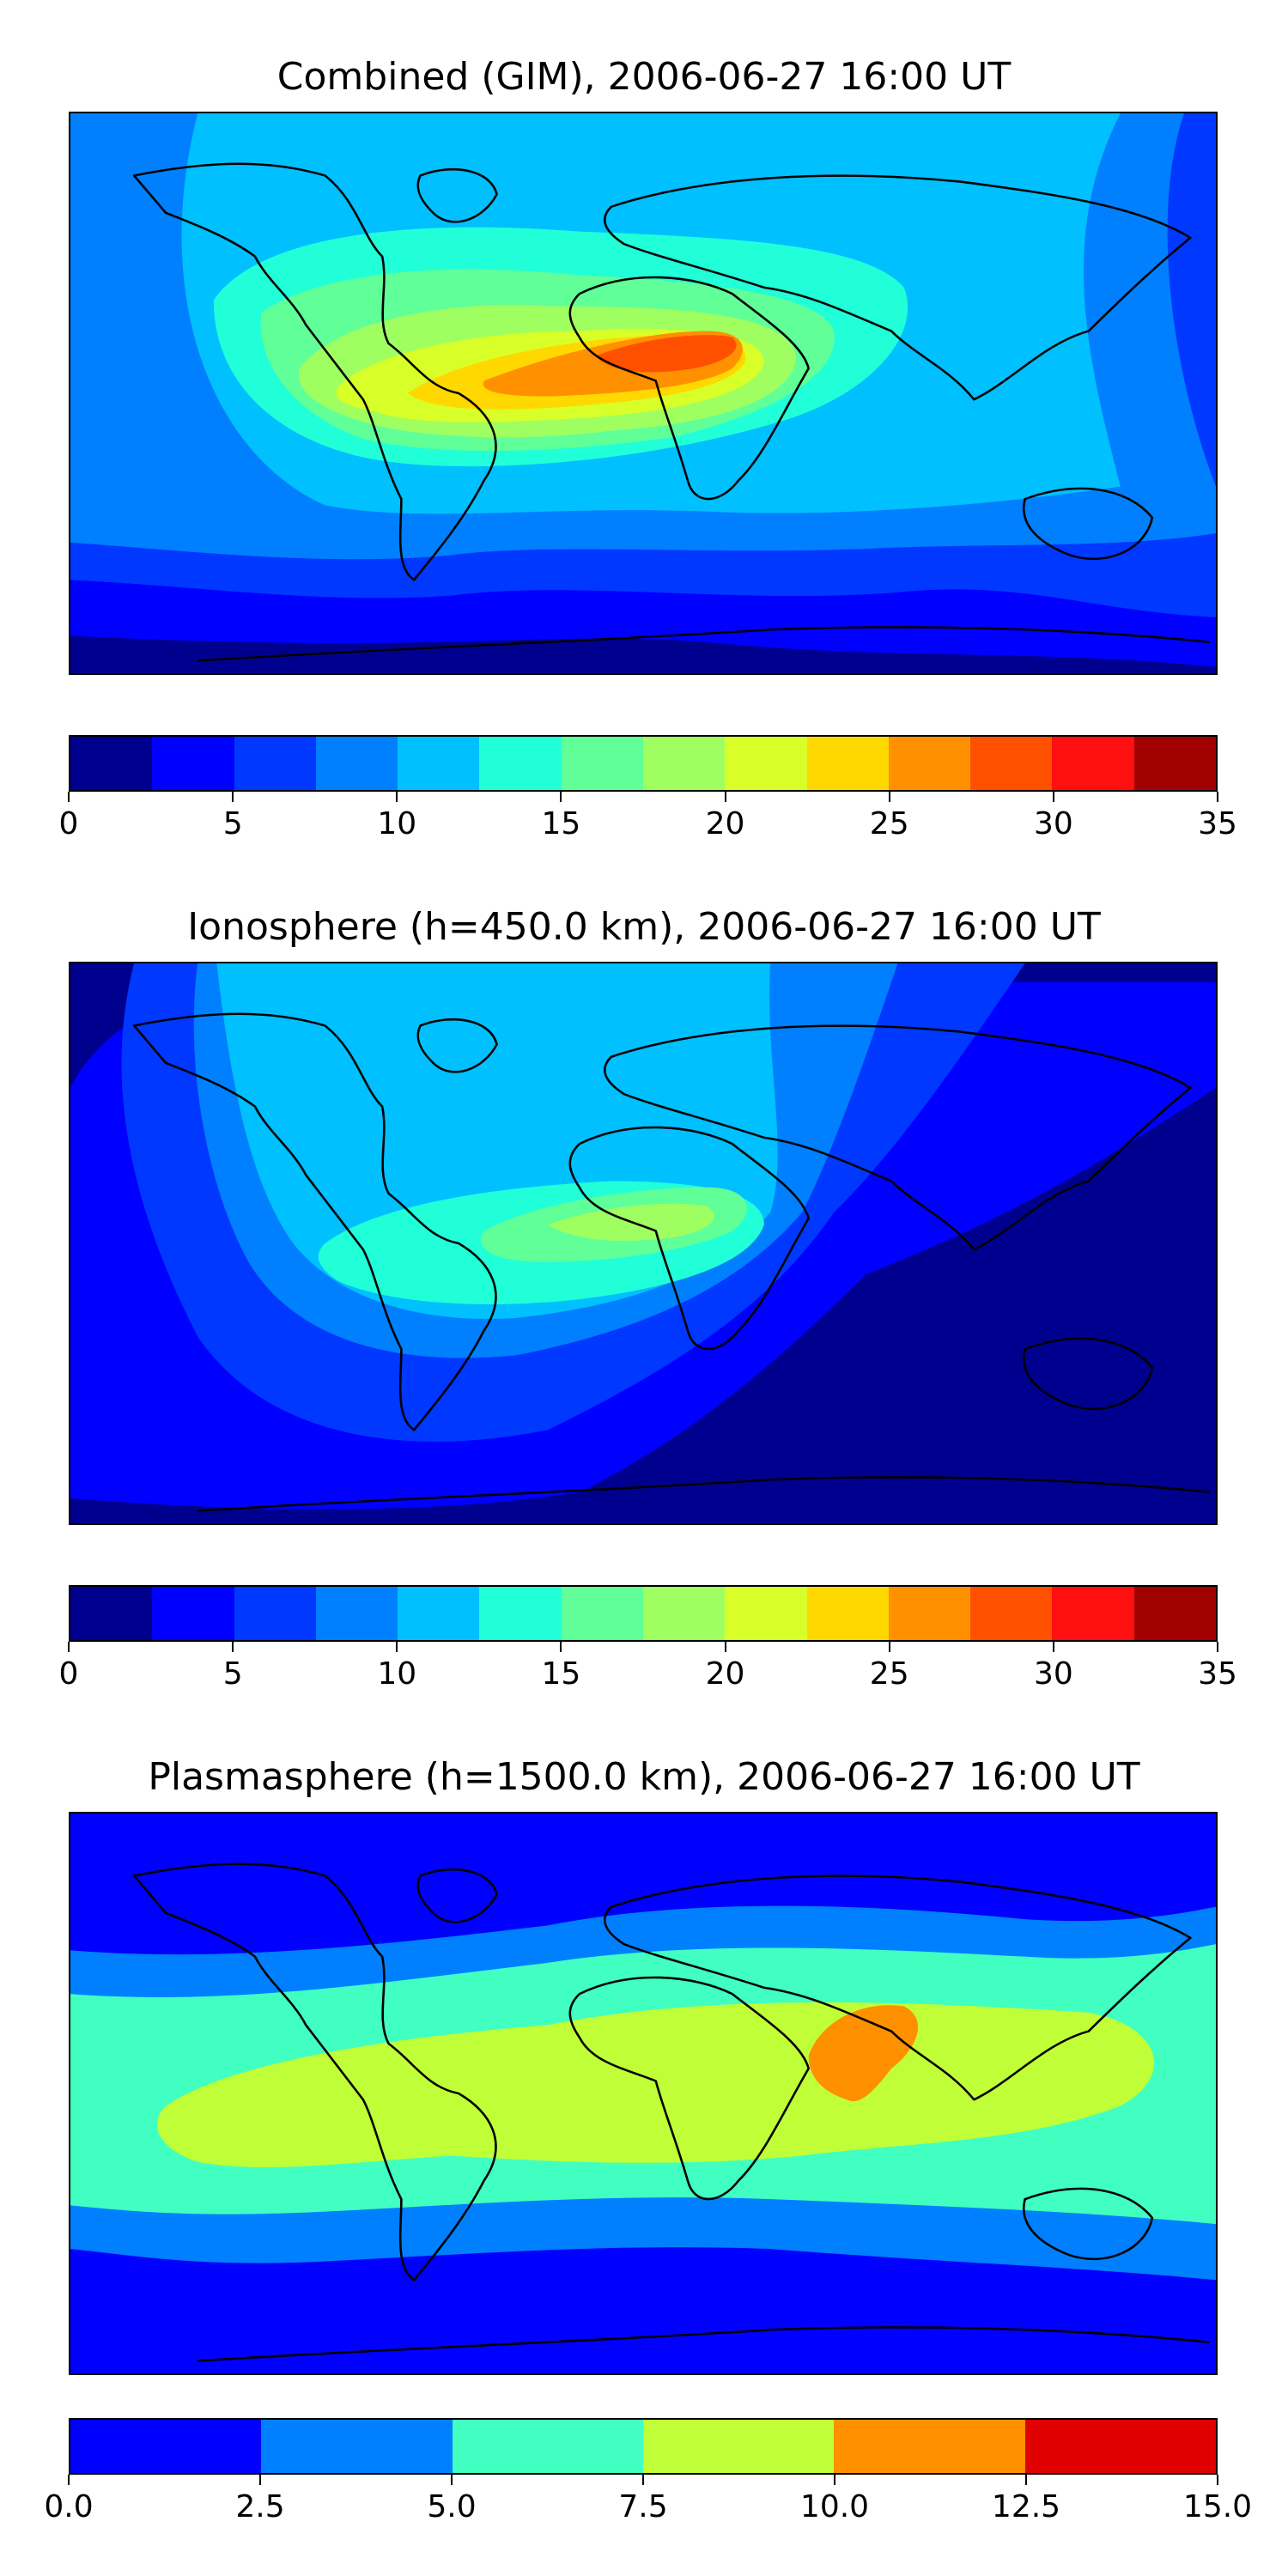 Image resolution: width=1288 pixels, height=2576 pixels. I want to click on colorbar-ionosphere, so click(643, 1613).